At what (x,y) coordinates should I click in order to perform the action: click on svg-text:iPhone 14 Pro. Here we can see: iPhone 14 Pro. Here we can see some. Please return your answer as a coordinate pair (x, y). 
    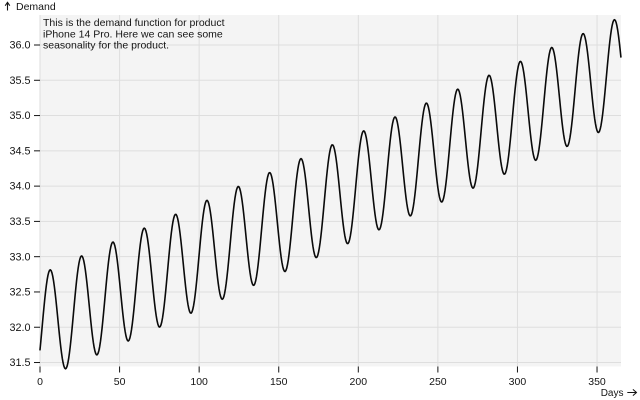
    Looking at the image, I should click on (133, 34).